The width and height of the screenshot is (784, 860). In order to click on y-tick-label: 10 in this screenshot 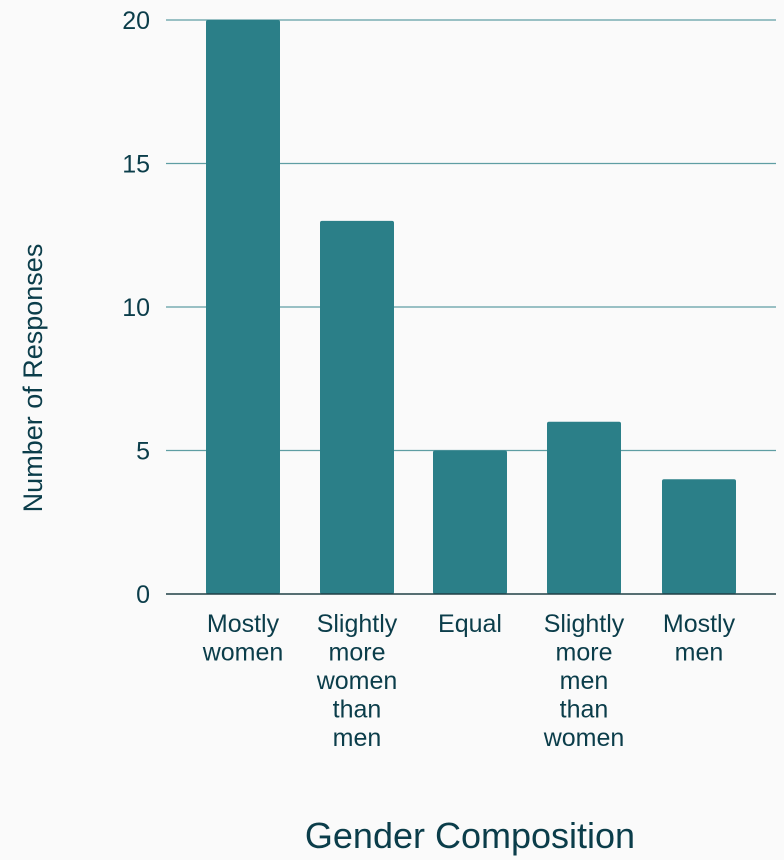, I will do `click(136, 308)`.